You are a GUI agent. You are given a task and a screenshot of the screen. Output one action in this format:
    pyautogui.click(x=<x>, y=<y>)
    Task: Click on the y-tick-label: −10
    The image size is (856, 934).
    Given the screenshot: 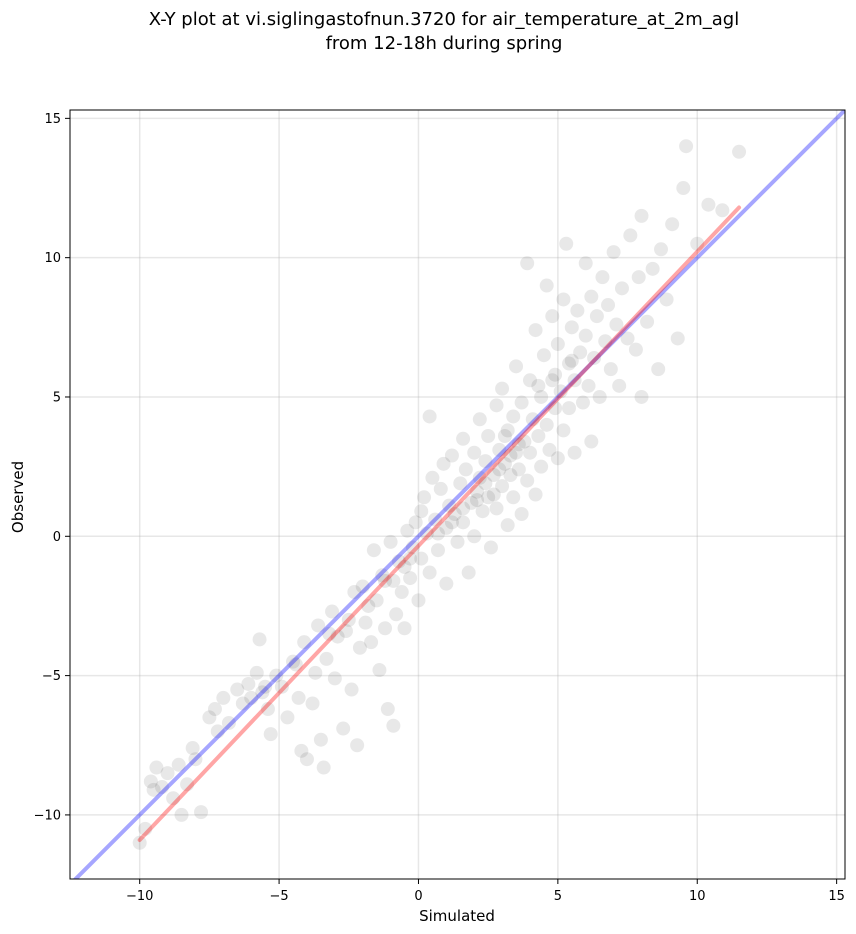 What is the action you would take?
    pyautogui.click(x=47, y=815)
    